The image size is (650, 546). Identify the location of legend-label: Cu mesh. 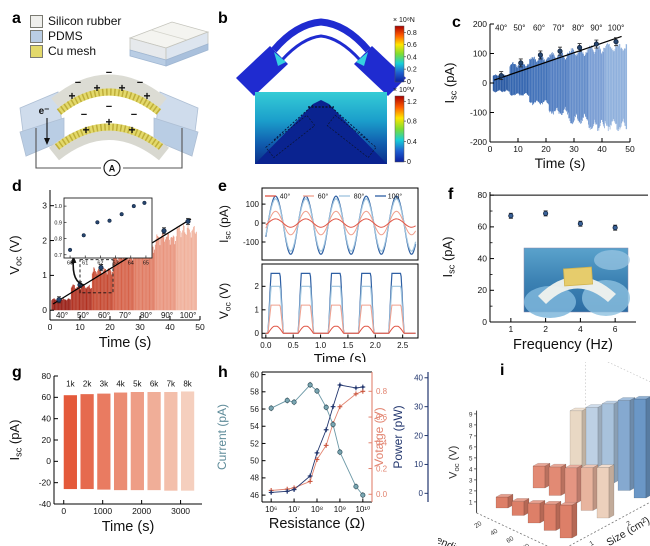
(72, 51).